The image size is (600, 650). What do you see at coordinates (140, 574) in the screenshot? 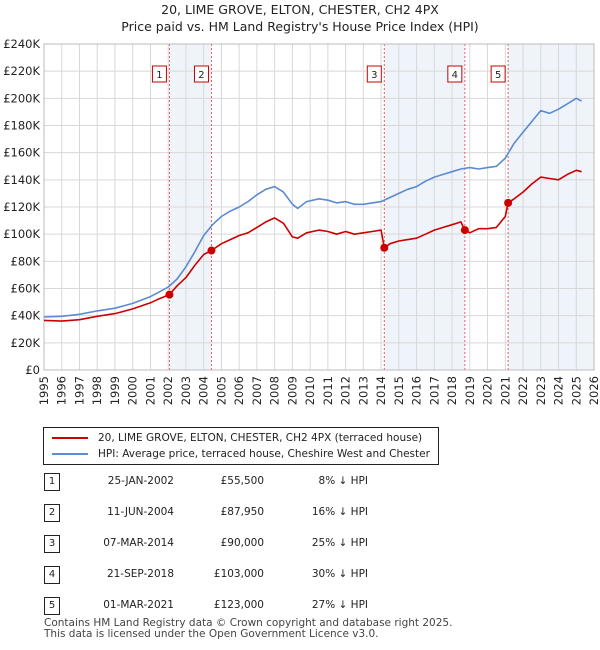
I see `sale-date: 21-SEP-2018` at bounding box center [140, 574].